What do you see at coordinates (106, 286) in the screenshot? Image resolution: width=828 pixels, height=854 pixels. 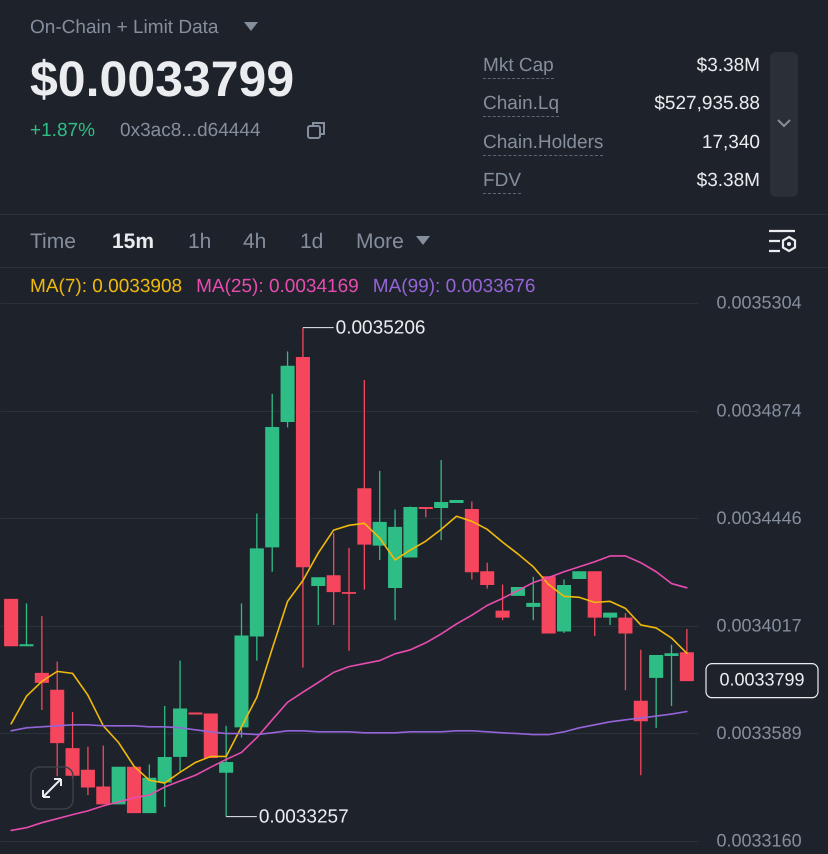 I see `text: MA(7): 0.0033908` at bounding box center [106, 286].